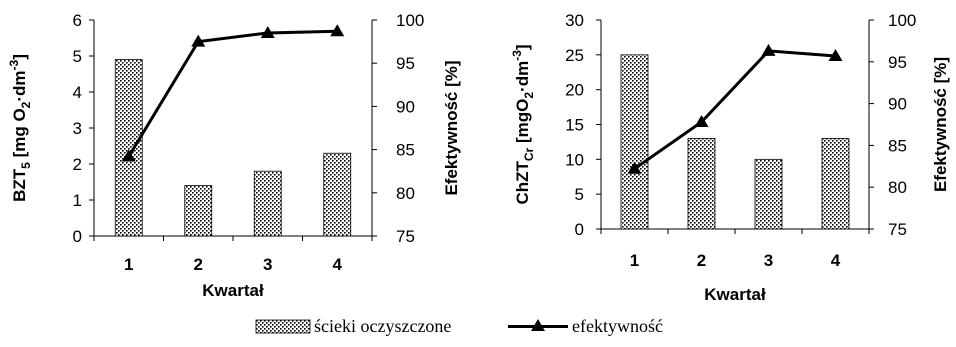 The image size is (956, 347). I want to click on left-tick-label: 3, so click(77, 128).